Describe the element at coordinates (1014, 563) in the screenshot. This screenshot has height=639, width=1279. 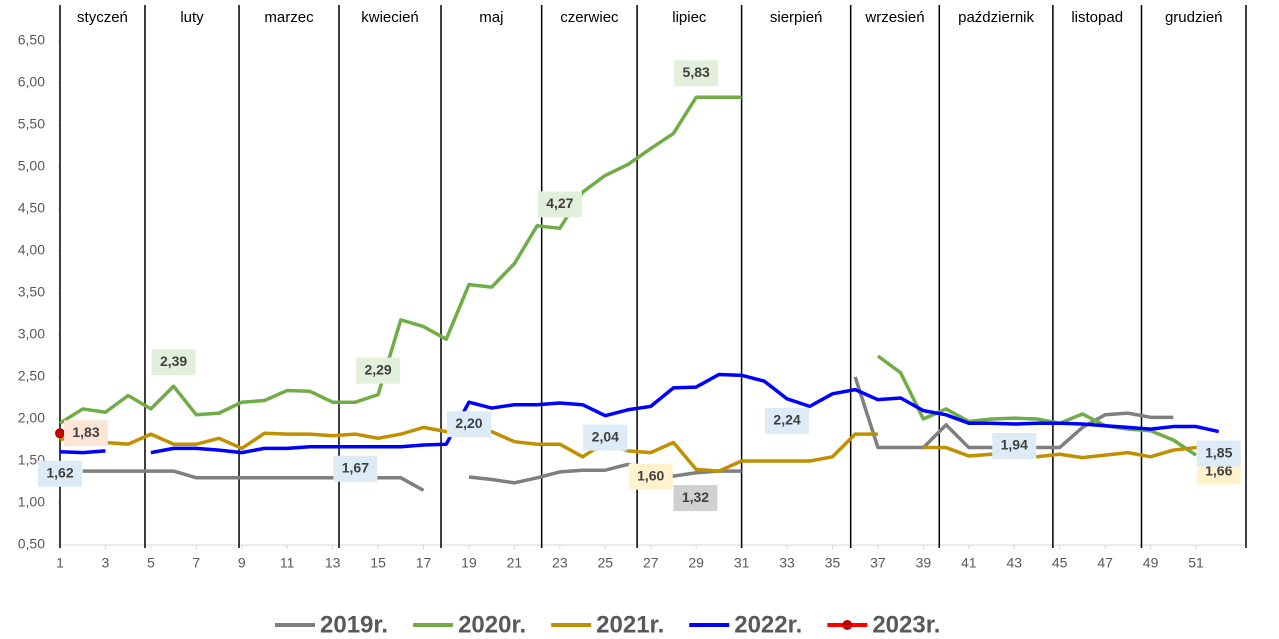
I see `x-tick-label: 43` at that location.